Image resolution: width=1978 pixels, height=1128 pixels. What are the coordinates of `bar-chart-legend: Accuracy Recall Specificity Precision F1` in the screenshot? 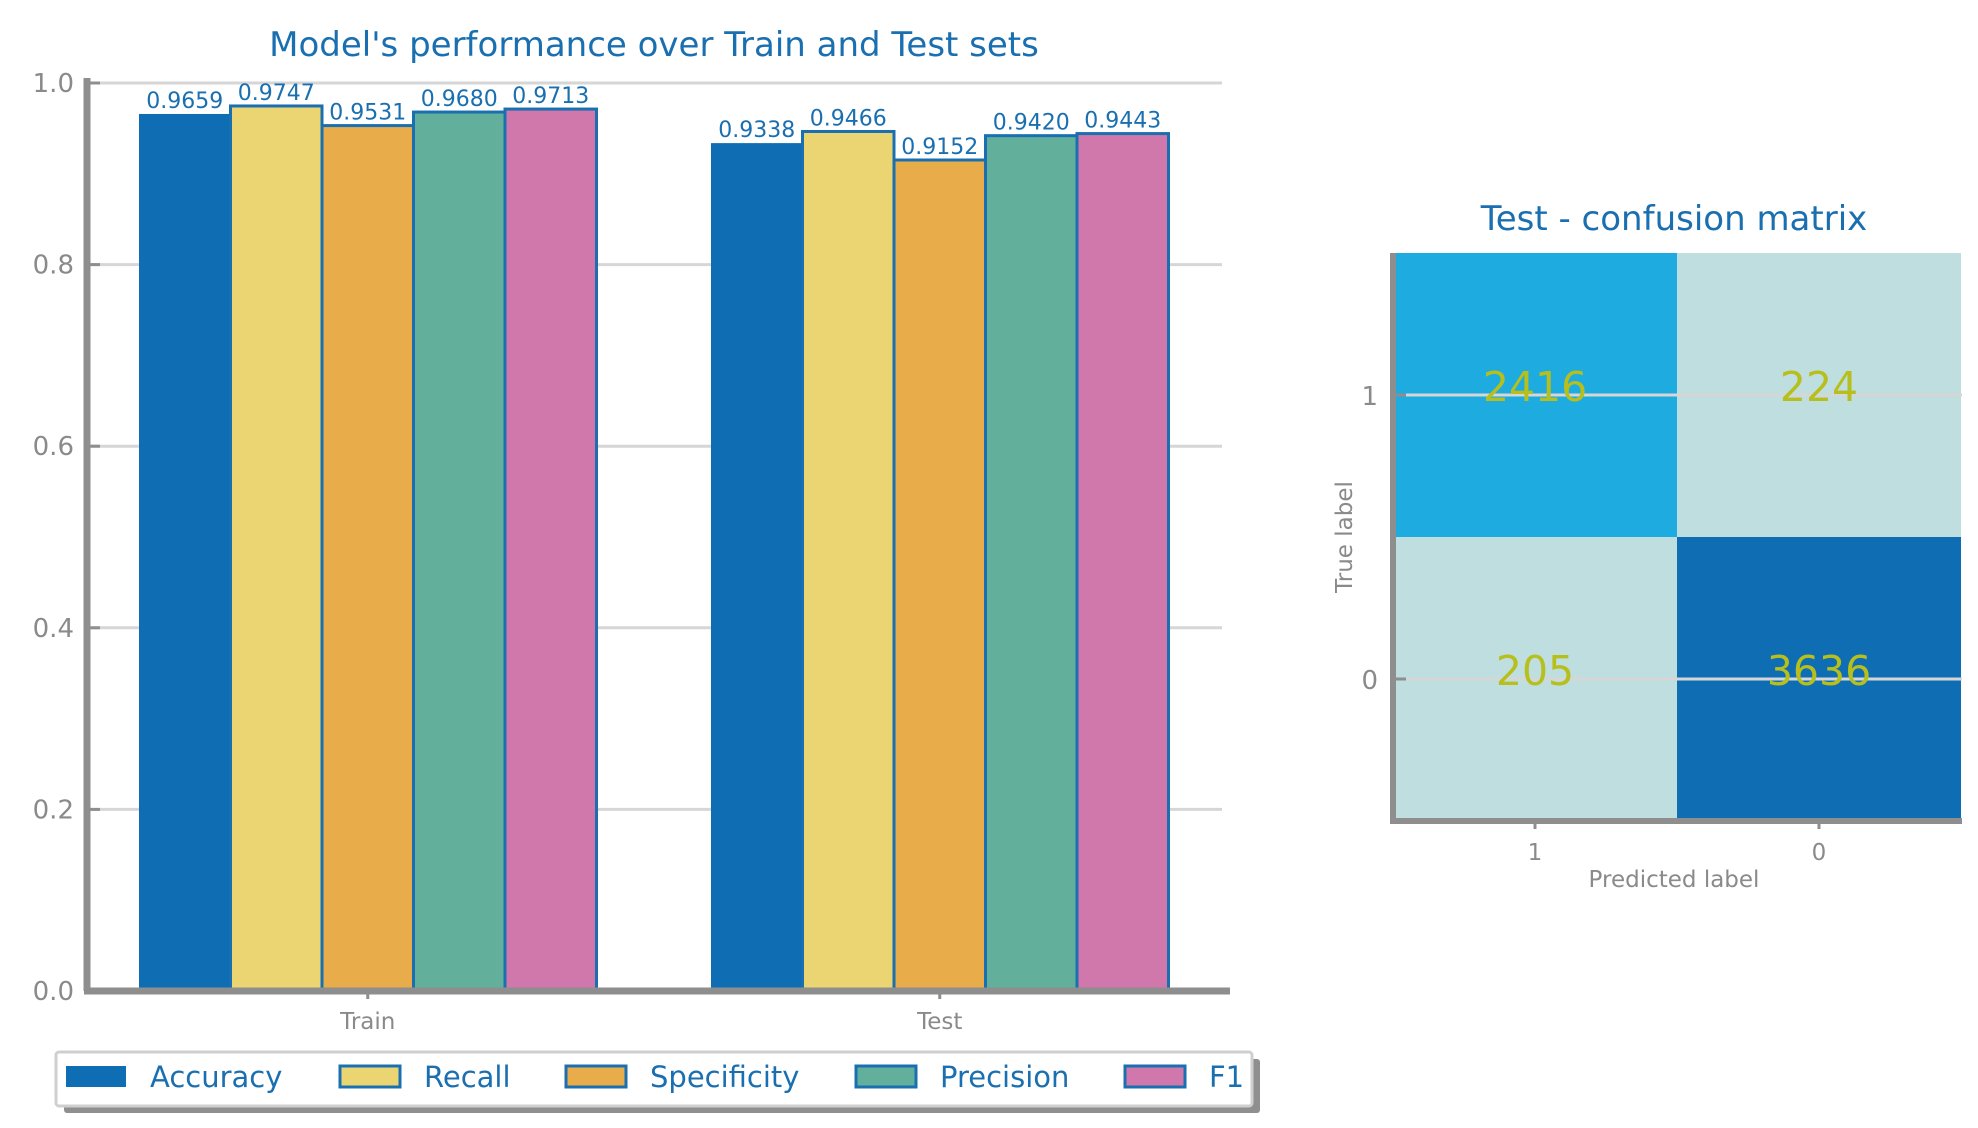 It's located at (657, 1081).